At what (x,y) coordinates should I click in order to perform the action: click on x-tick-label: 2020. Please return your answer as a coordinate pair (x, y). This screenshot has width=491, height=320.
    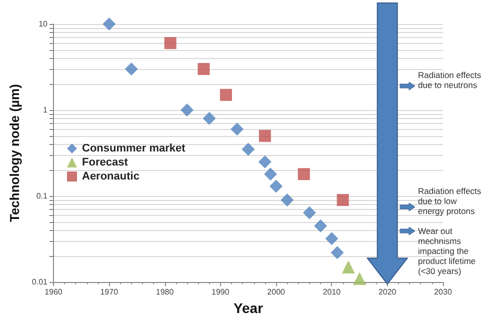
    Looking at the image, I should click on (387, 292).